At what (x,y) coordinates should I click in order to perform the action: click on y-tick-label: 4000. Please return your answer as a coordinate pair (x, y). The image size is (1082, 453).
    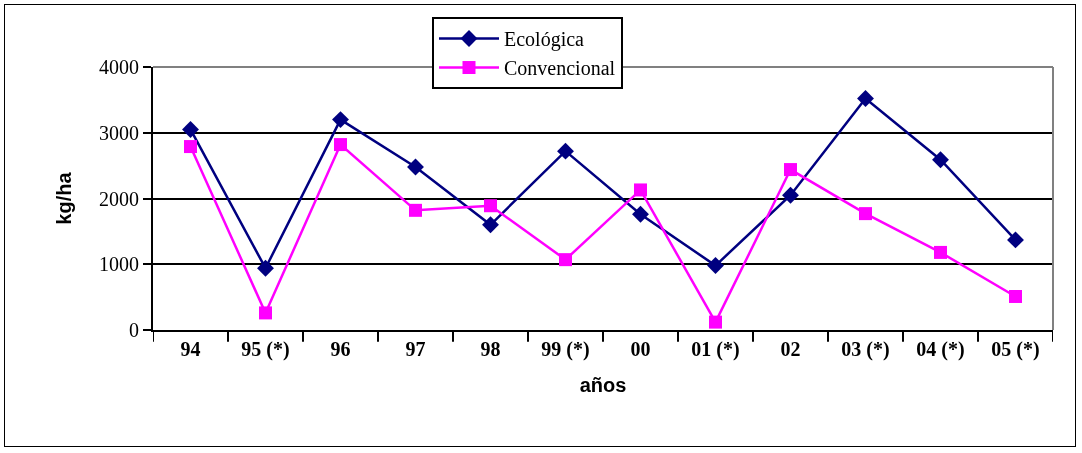
    Looking at the image, I should click on (119, 67).